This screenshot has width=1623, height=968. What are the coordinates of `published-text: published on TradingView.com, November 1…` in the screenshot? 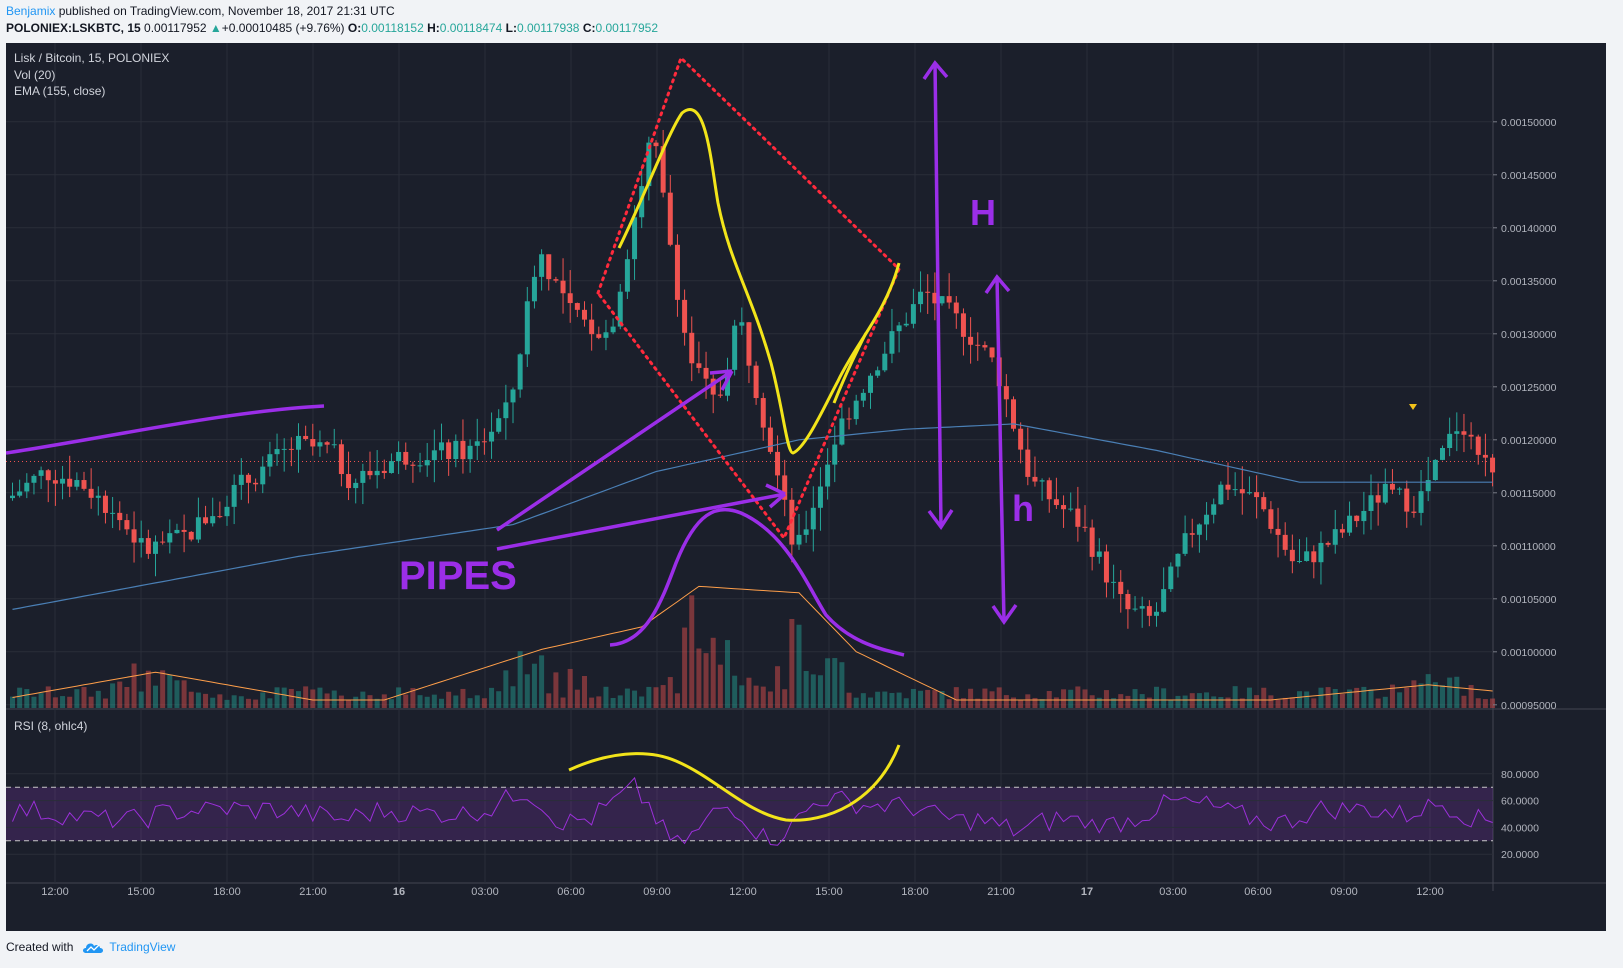 It's located at (225, 11).